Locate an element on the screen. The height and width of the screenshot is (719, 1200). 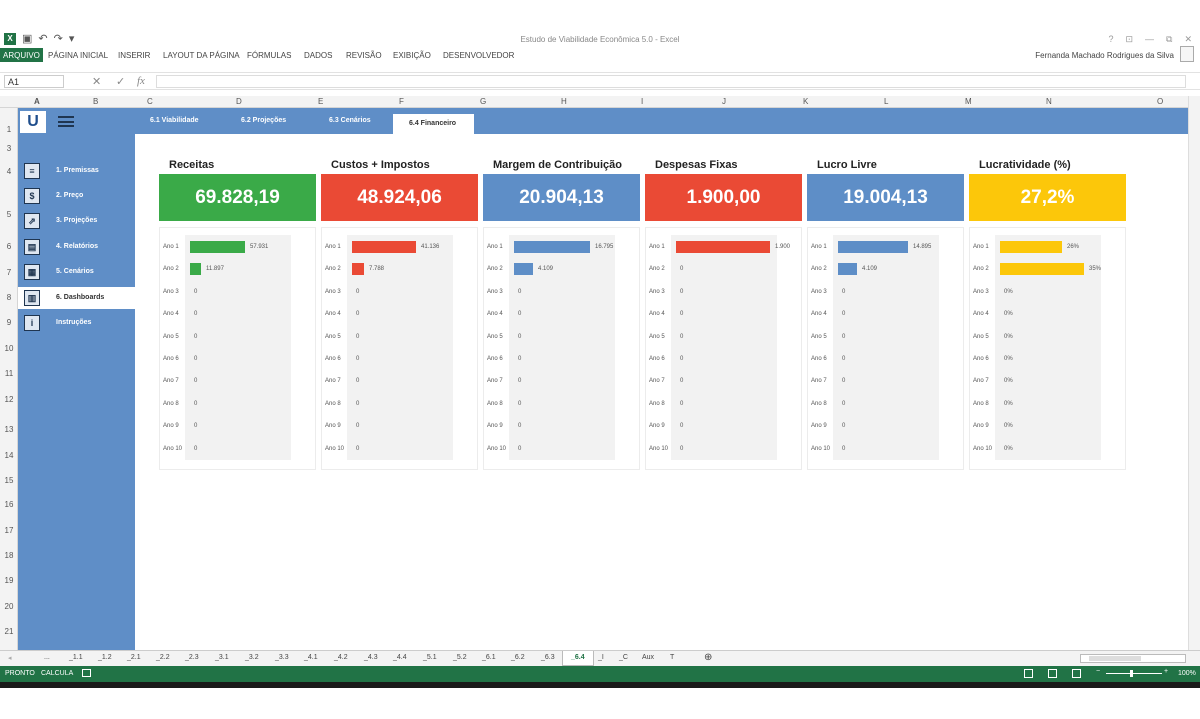
window-button-0: ? is located at coordinates (1111, 39).